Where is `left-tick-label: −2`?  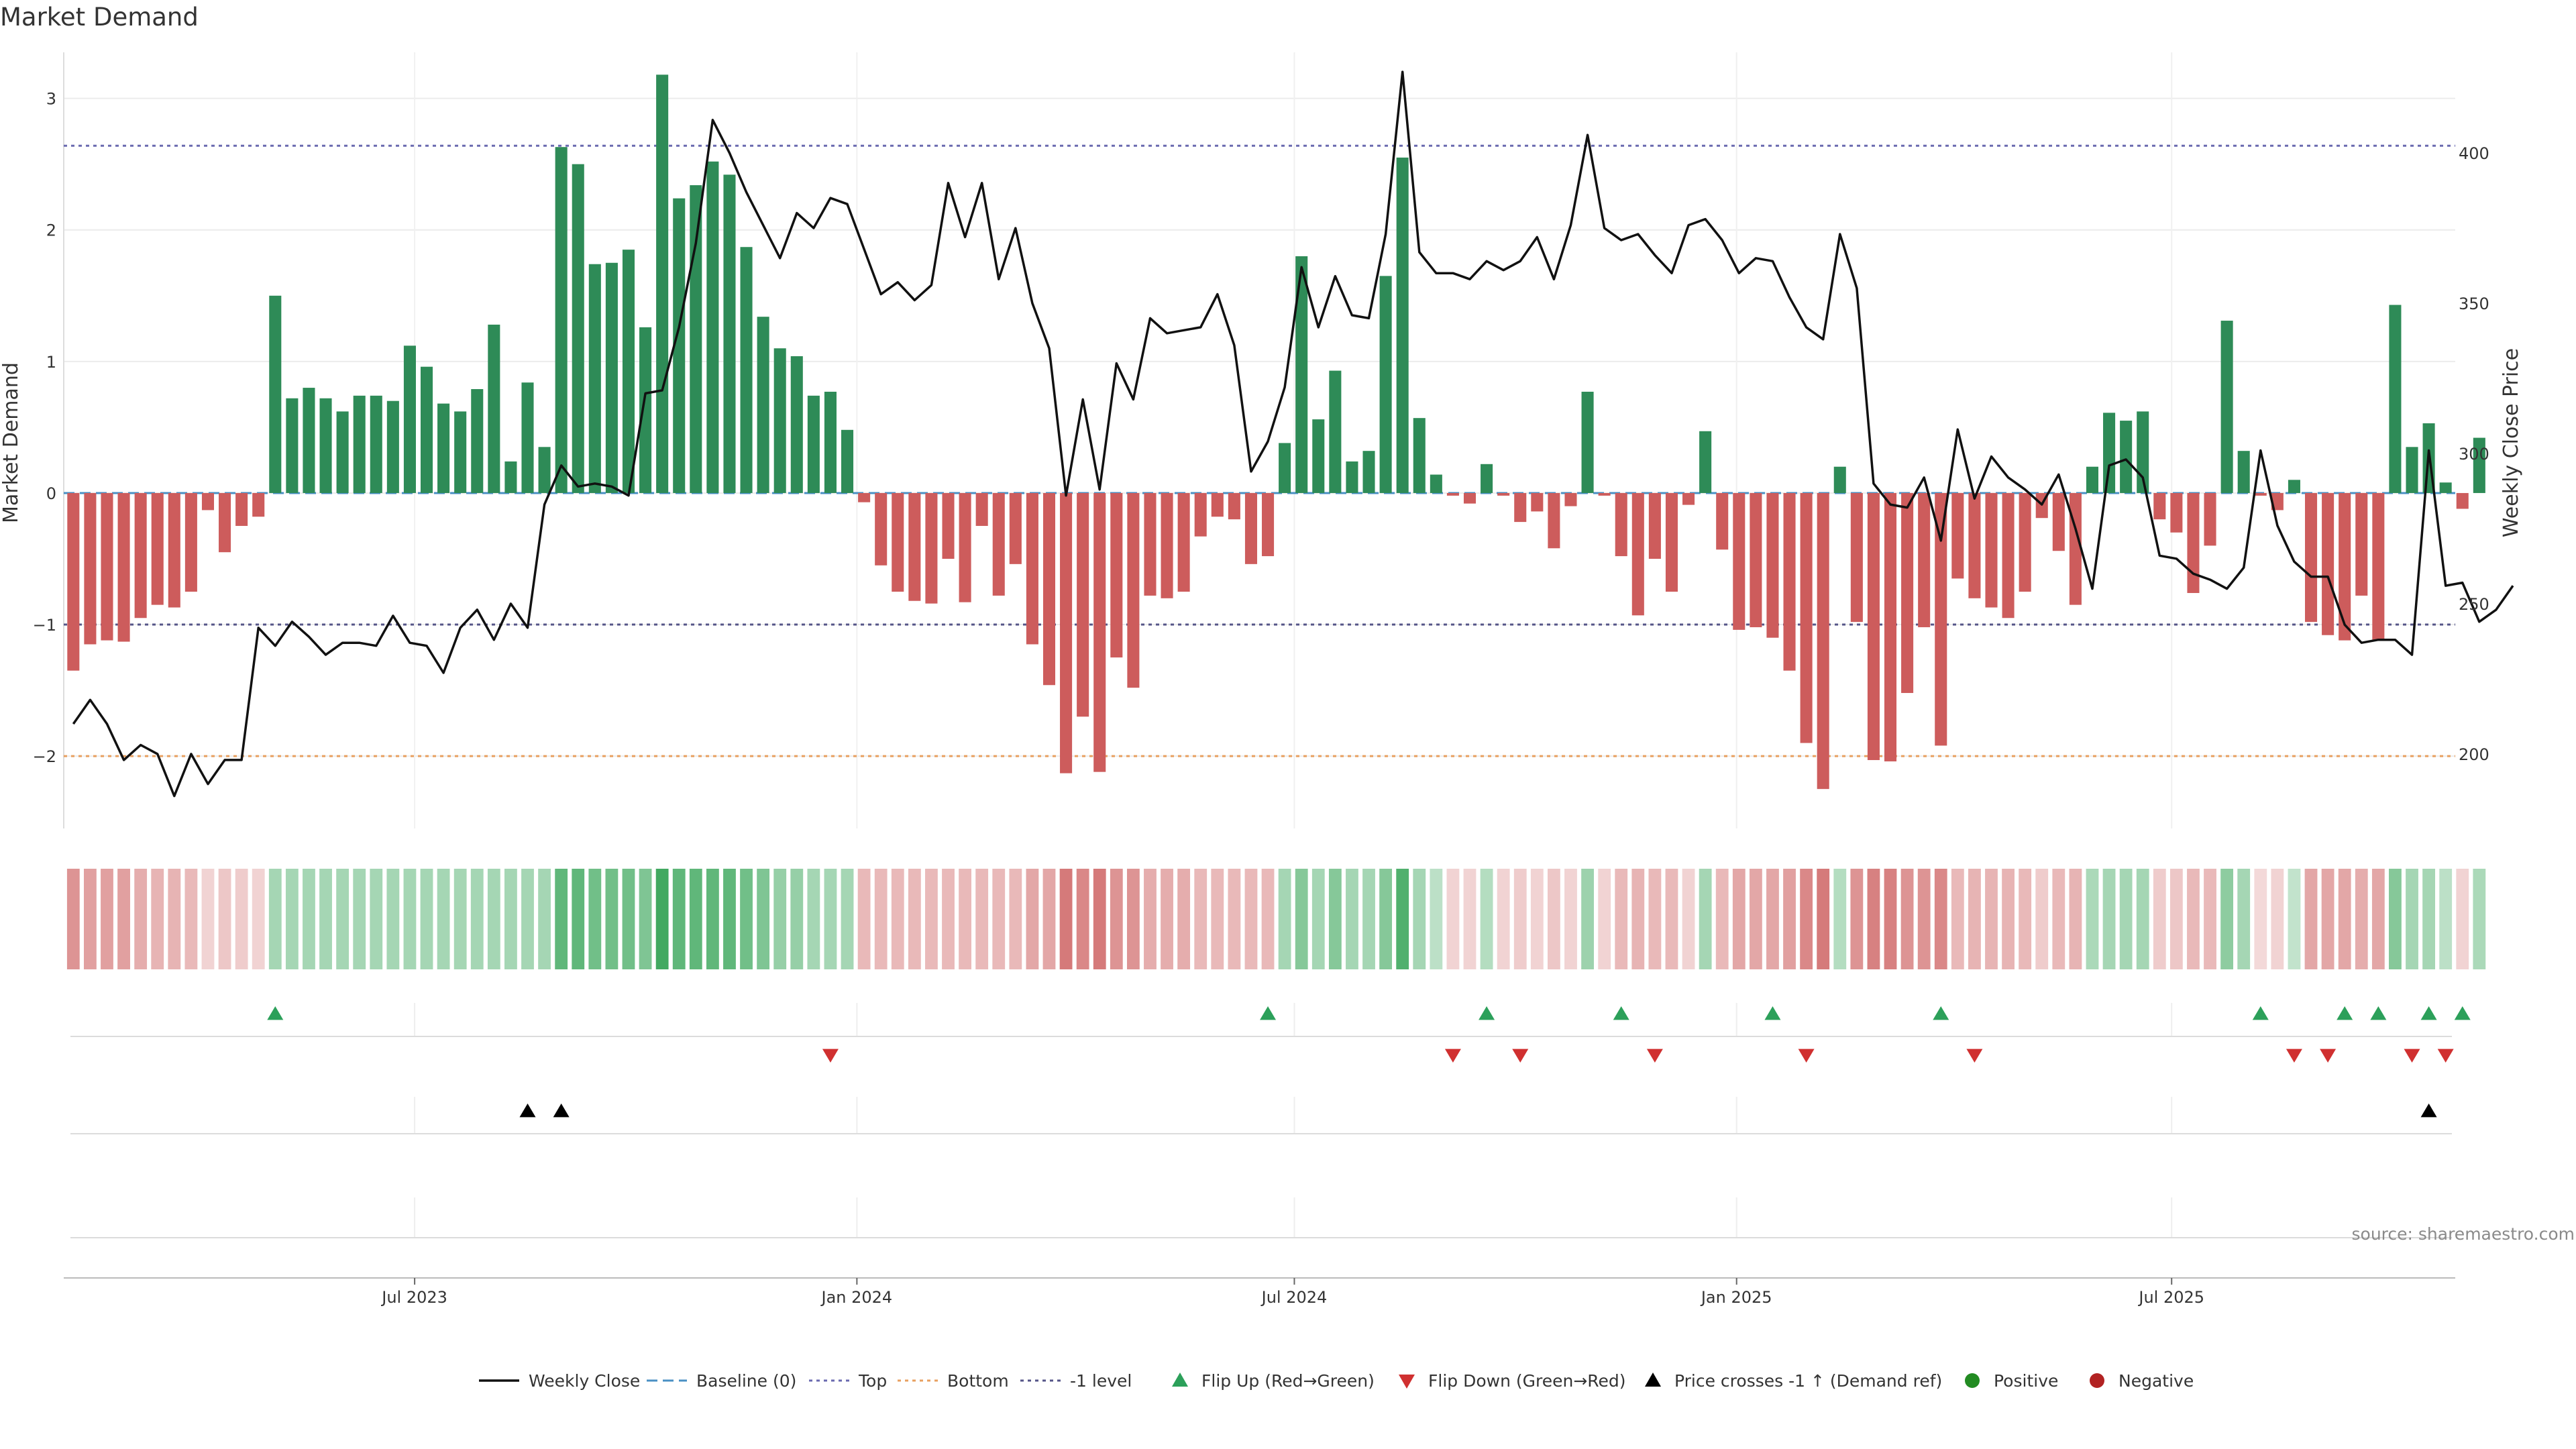
left-tick-label: −2 is located at coordinates (44, 756).